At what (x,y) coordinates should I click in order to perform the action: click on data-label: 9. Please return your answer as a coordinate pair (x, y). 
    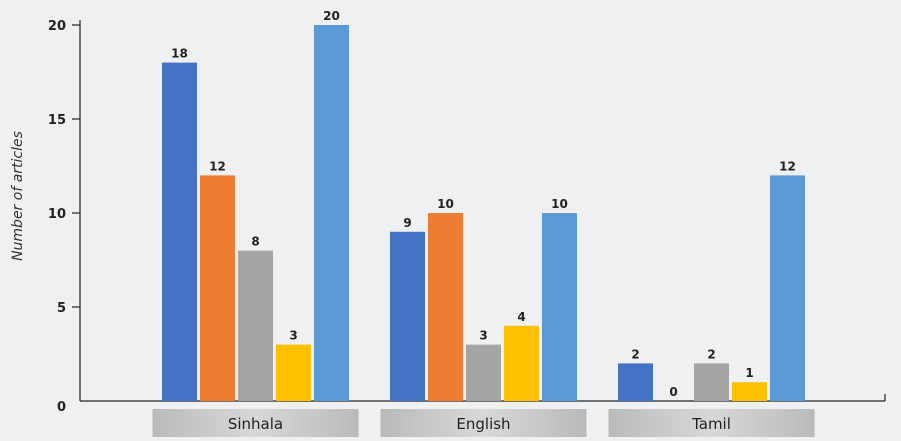
    Looking at the image, I should click on (407, 223).